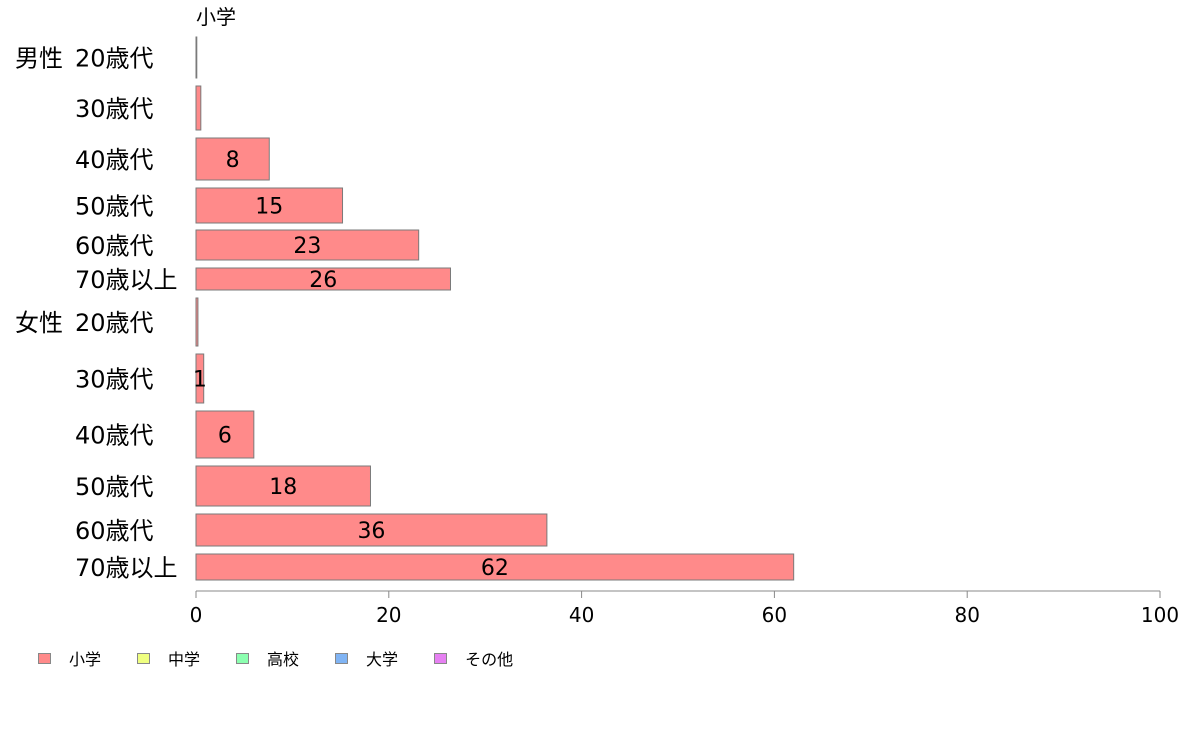  I want to click on legend-label: 小学, so click(85, 659).